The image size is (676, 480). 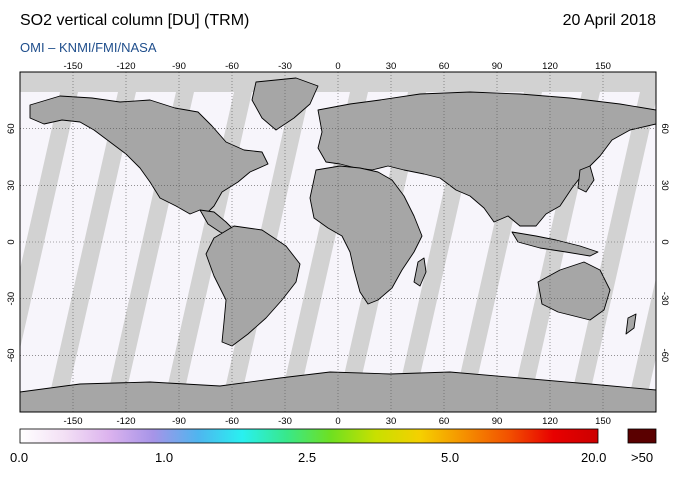 What do you see at coordinates (149, 155) in the screenshot?
I see `landmass-north-america` at bounding box center [149, 155].